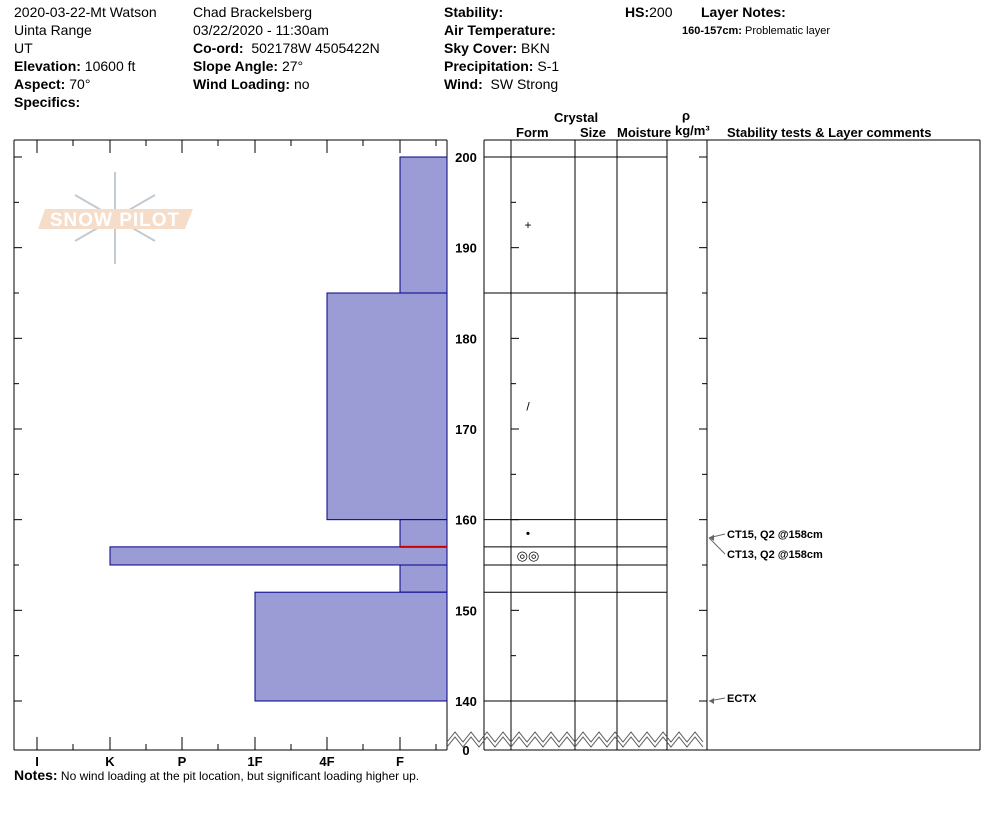 The height and width of the screenshot is (840, 994). What do you see at coordinates (261, 30) in the screenshot?
I see `datetime: 03/22/2020 - 11:30am` at bounding box center [261, 30].